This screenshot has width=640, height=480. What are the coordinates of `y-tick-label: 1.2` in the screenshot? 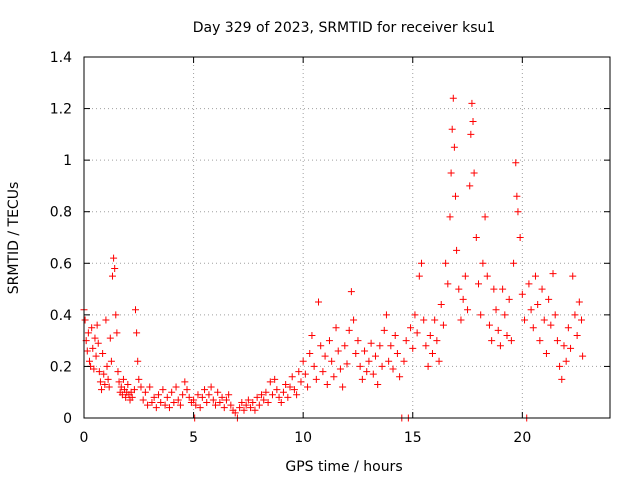 It's located at (61, 110).